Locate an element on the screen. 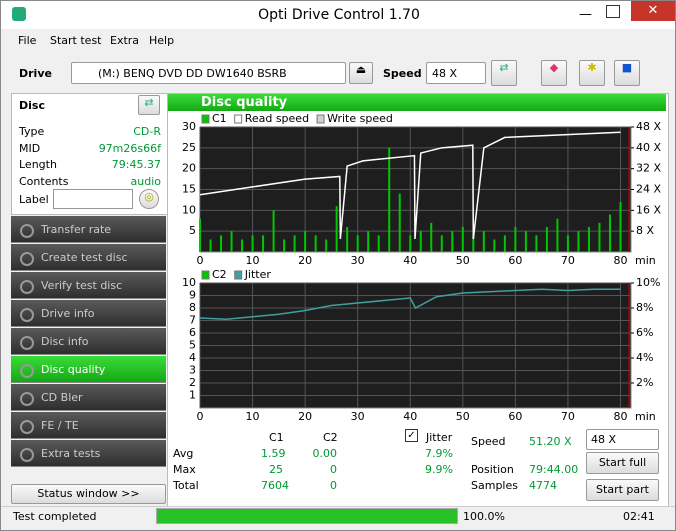  nav-button: Verify test disc is located at coordinates (88, 285).